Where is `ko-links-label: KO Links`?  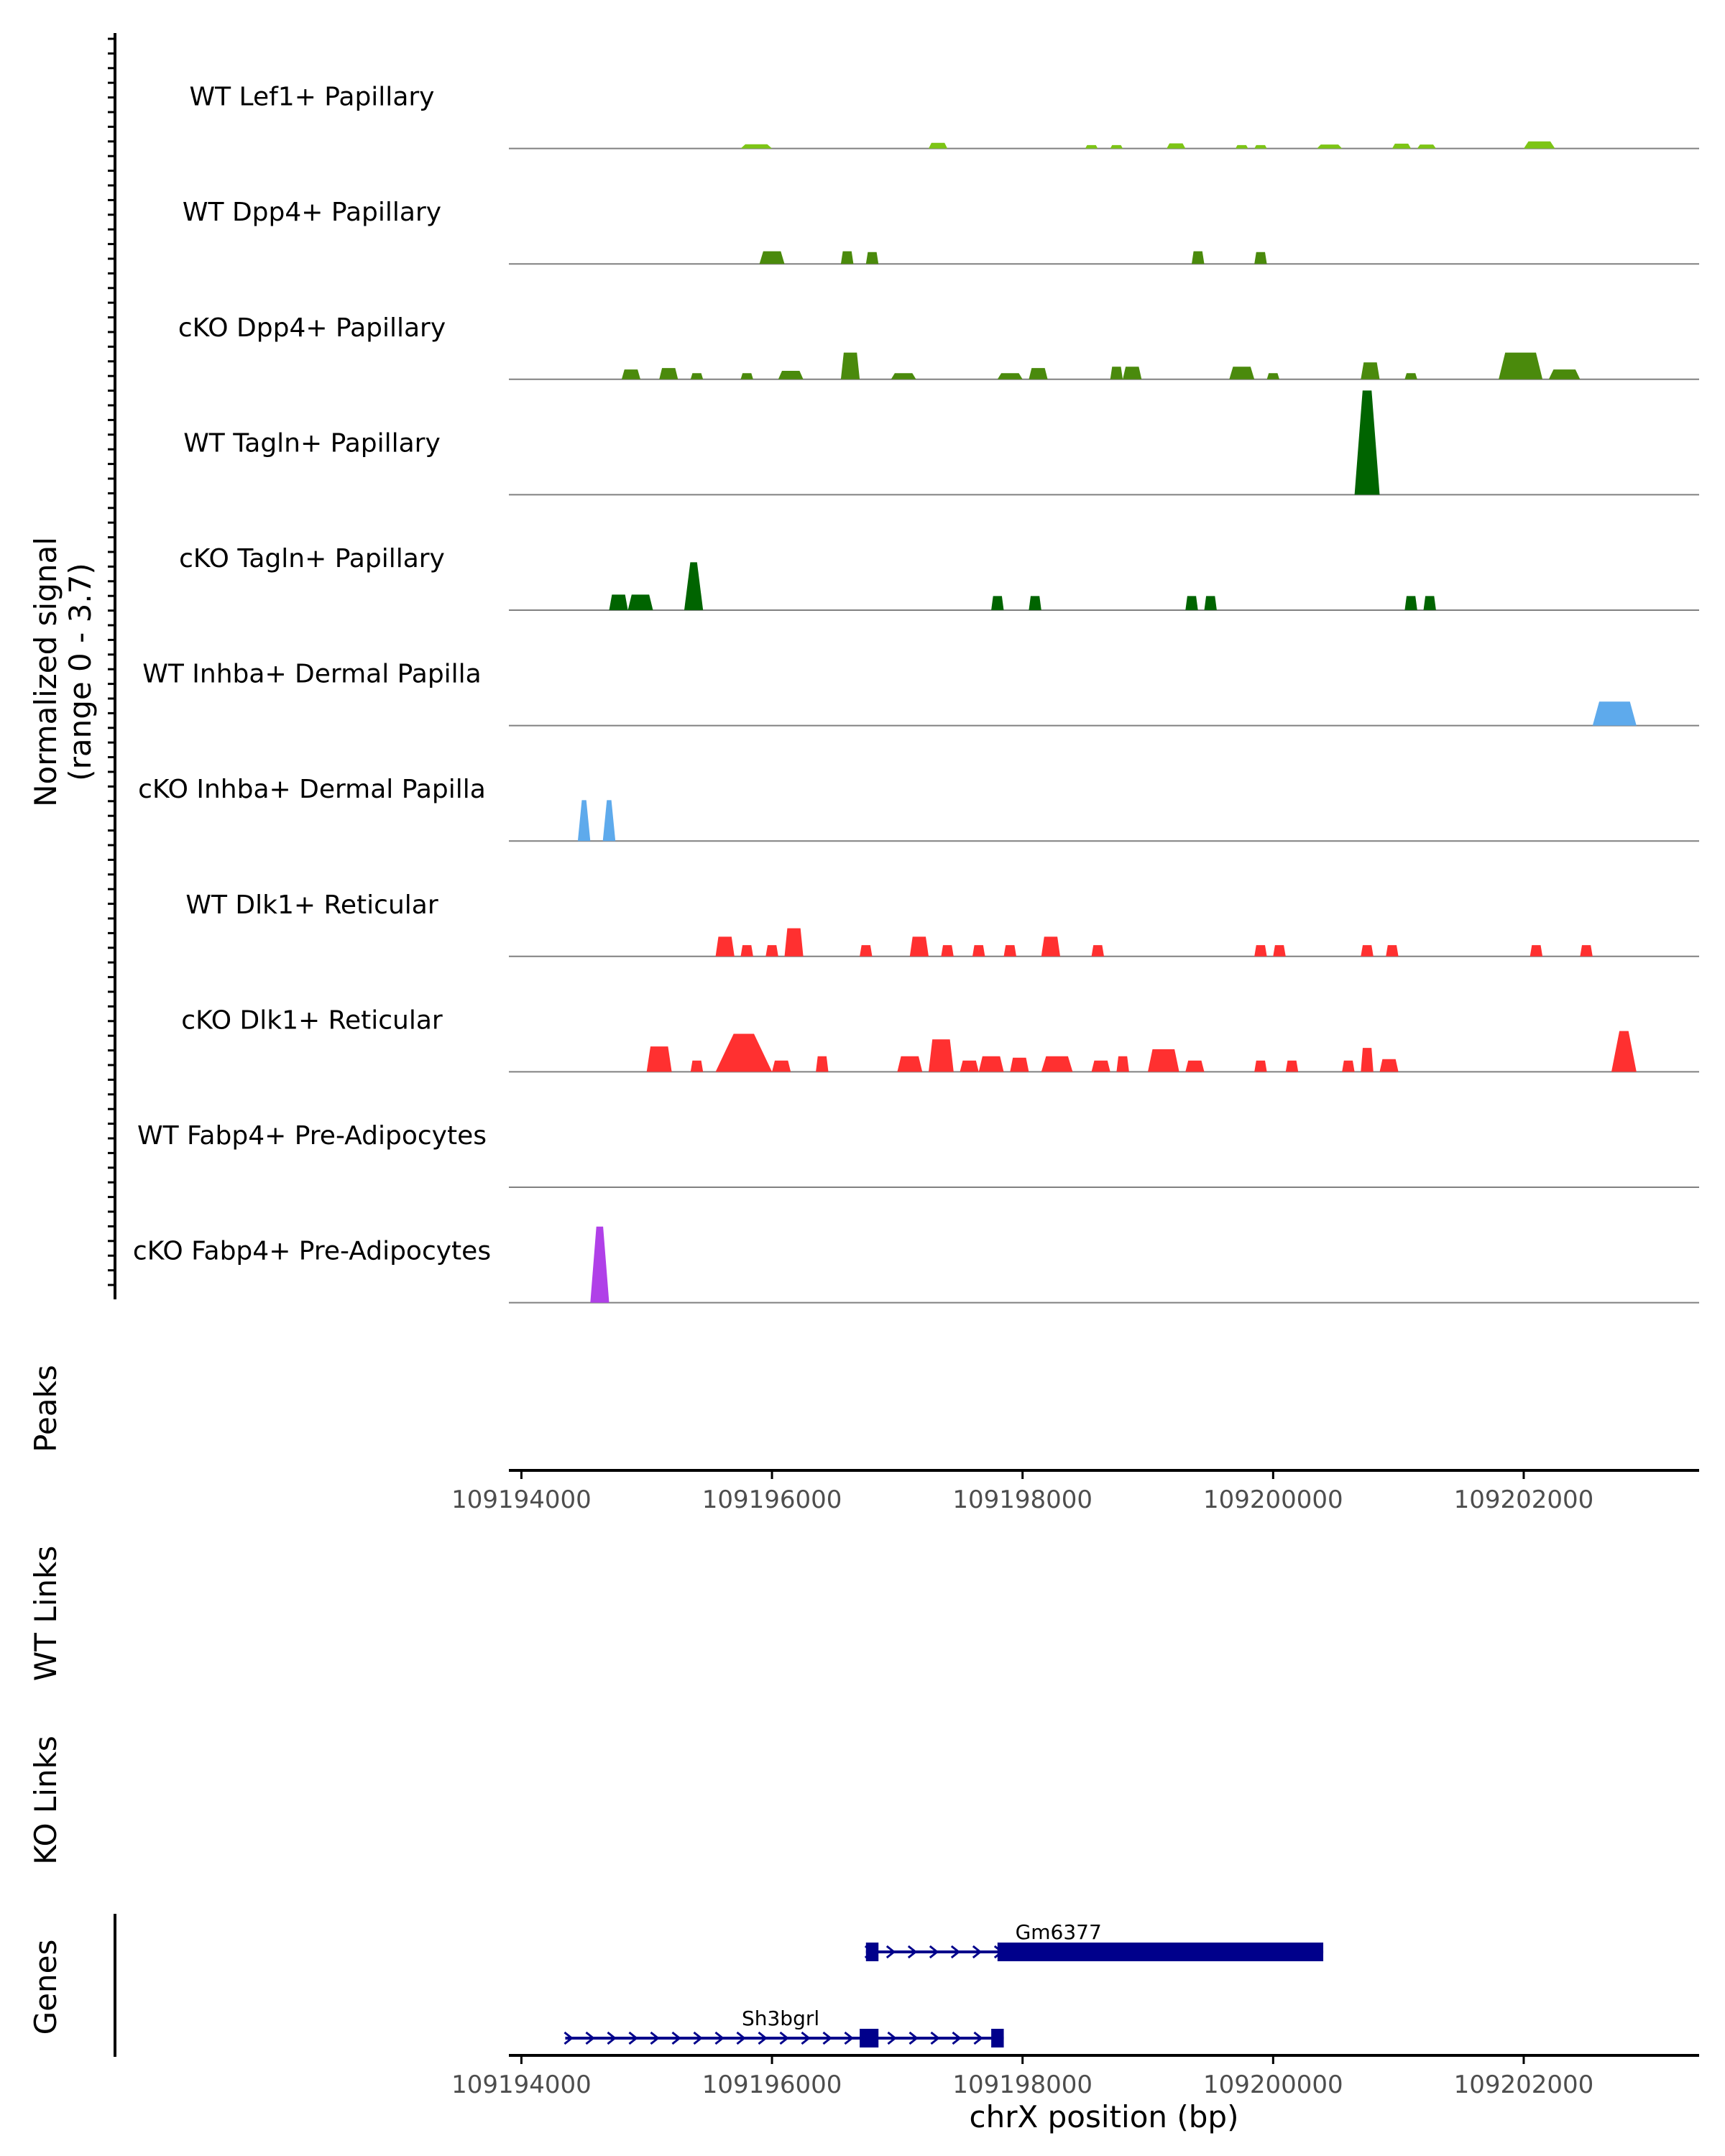 ko-links-label: KO Links is located at coordinates (45, 1800).